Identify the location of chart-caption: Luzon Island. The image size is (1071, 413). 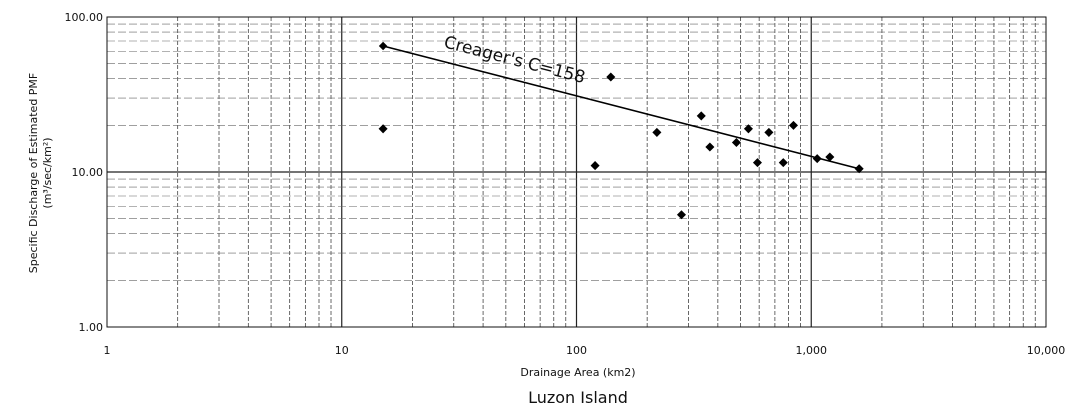
(578, 397).